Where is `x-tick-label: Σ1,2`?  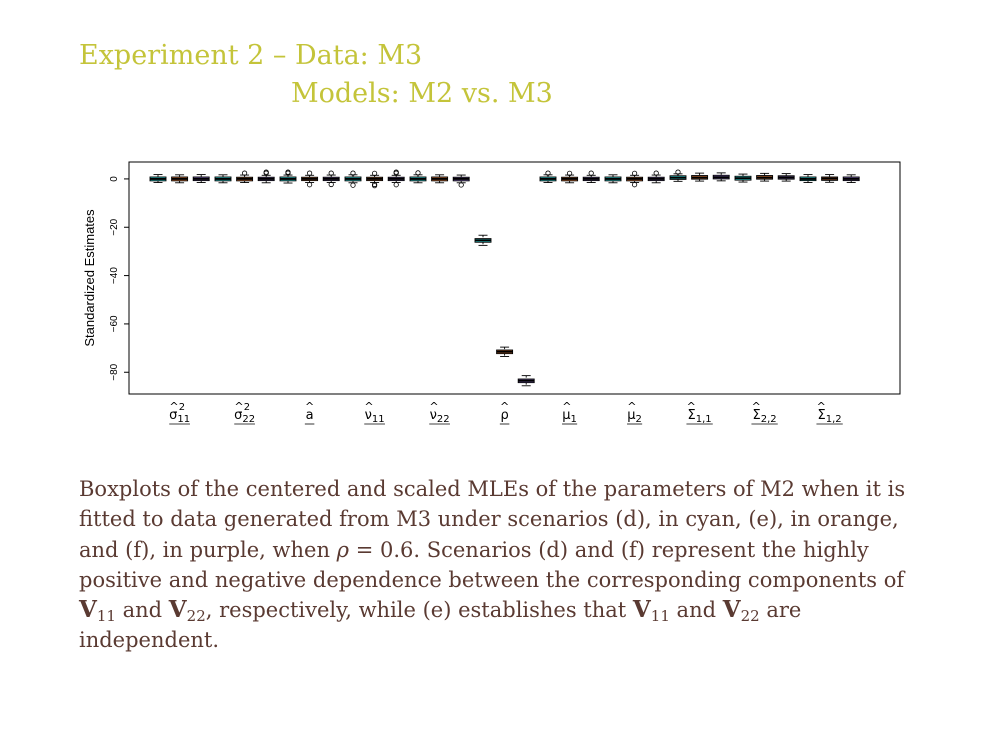 x-tick-label: Σ1,2 is located at coordinates (830, 416).